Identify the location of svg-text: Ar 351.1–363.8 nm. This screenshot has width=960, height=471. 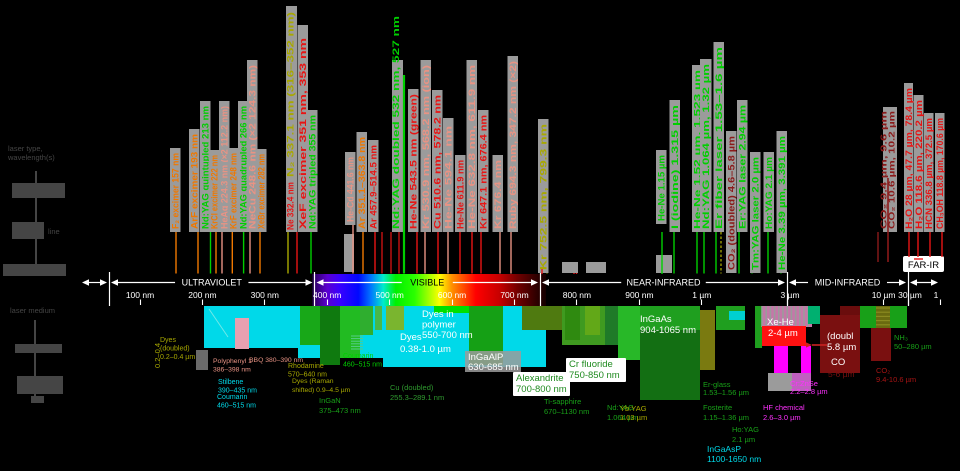
(362, 183).